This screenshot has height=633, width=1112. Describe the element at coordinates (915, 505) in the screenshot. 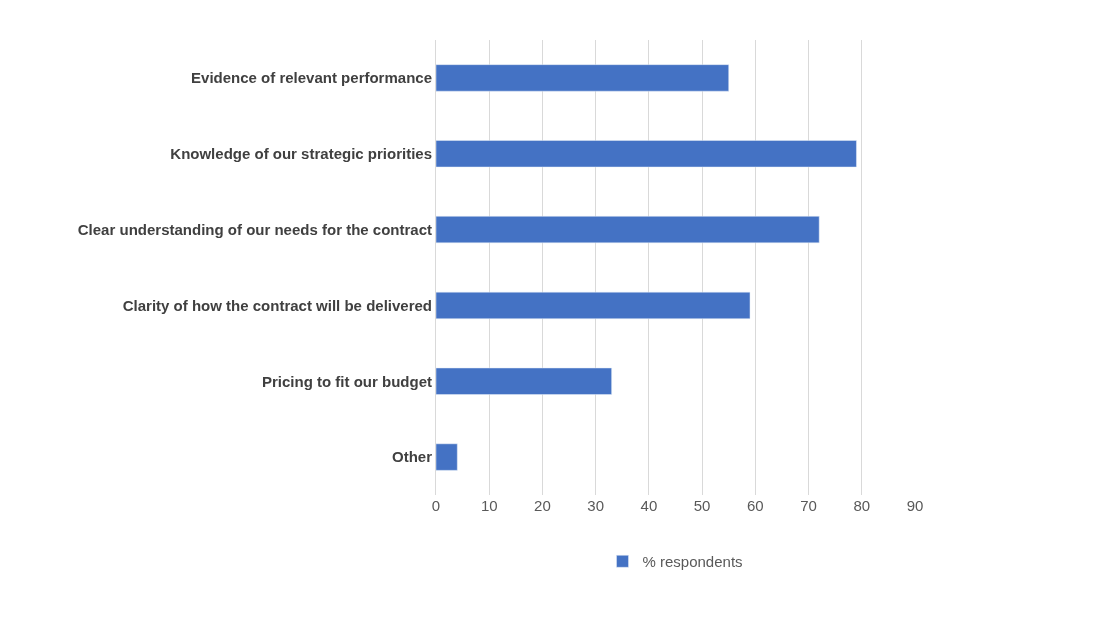

I see `x-tick-label: 90` at that location.